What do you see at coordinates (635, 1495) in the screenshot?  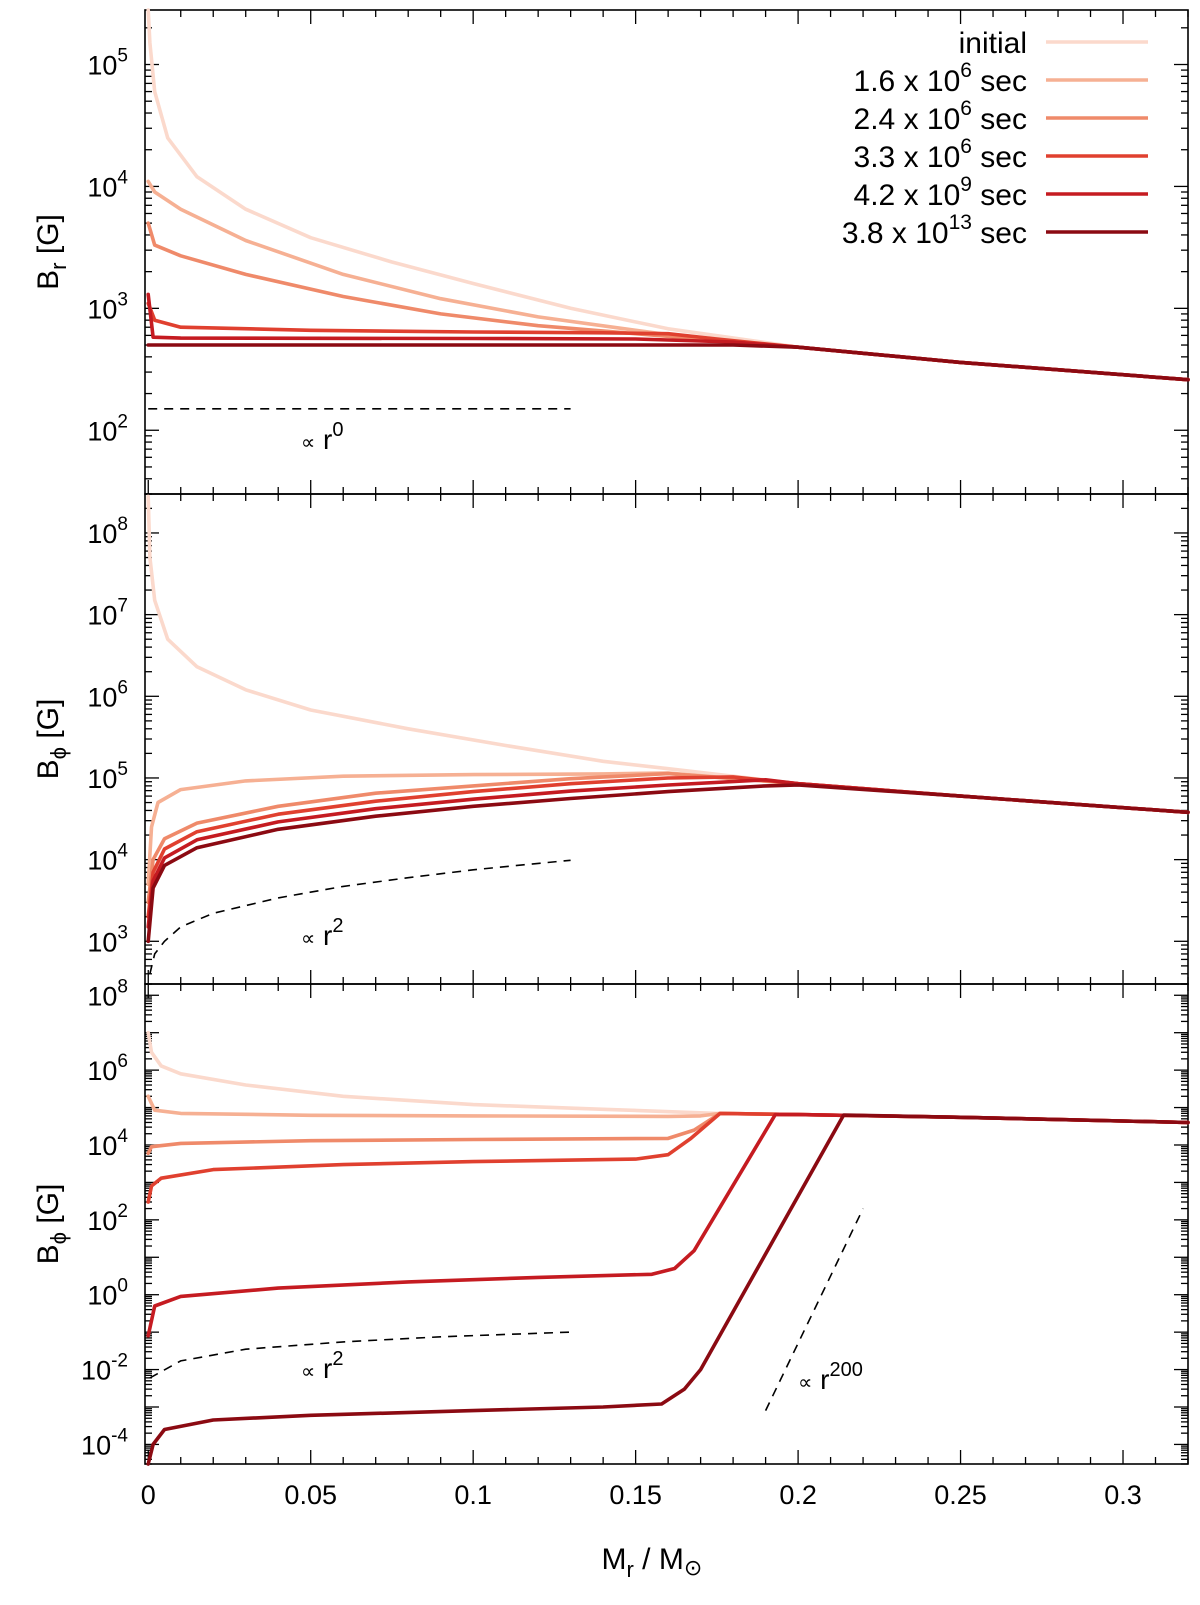 I see `x-tick-label: 0.15` at bounding box center [635, 1495].